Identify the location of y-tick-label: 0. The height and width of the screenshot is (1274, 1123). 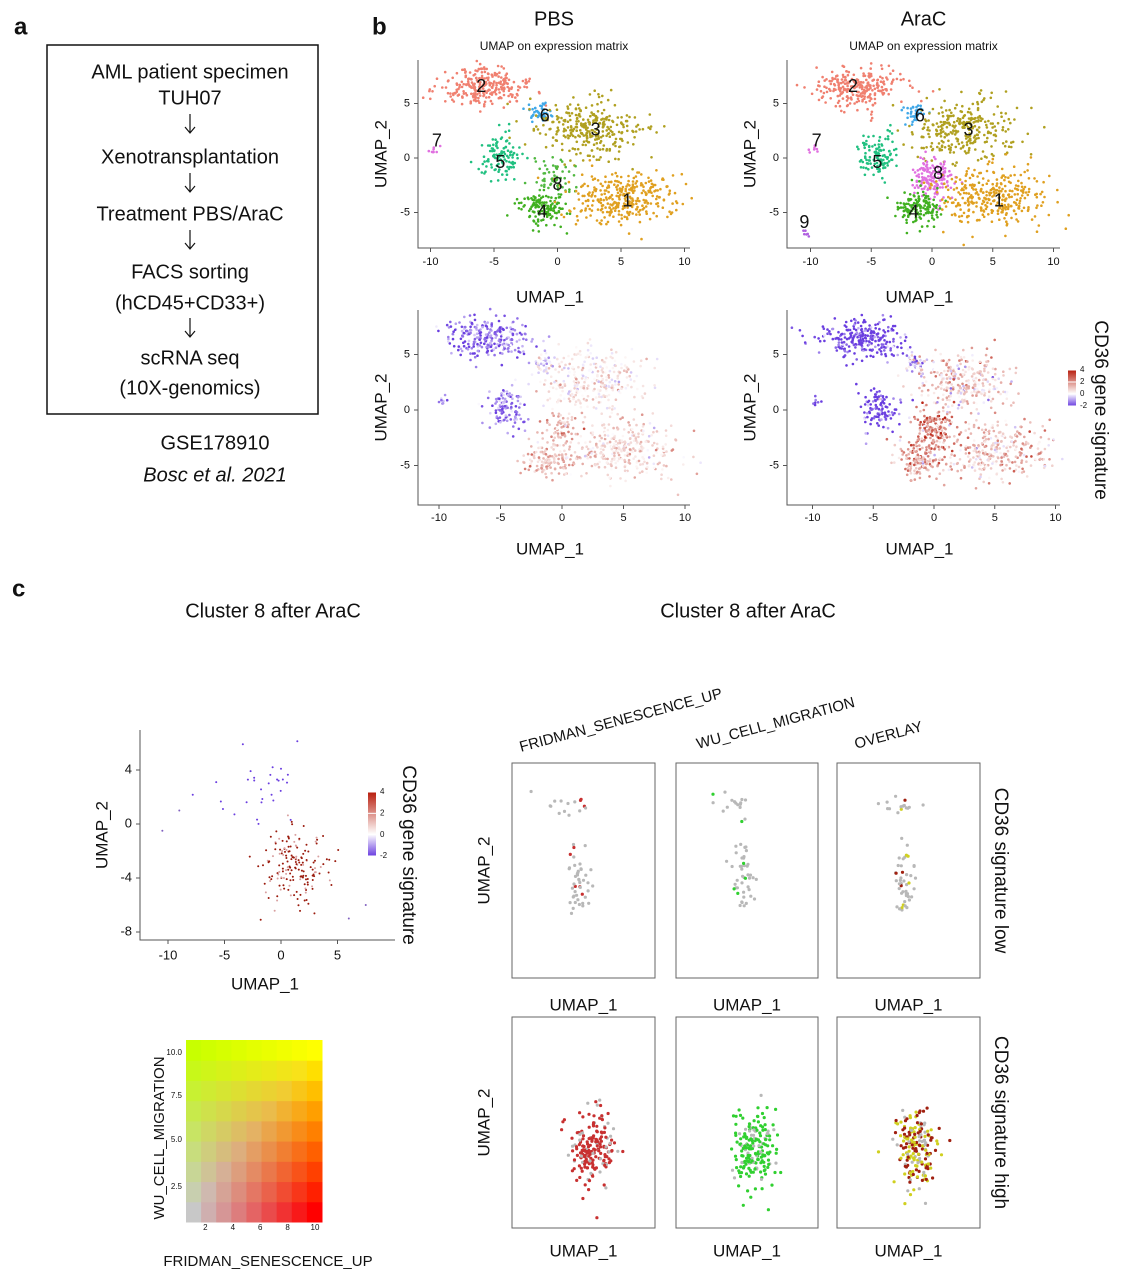
(407, 158).